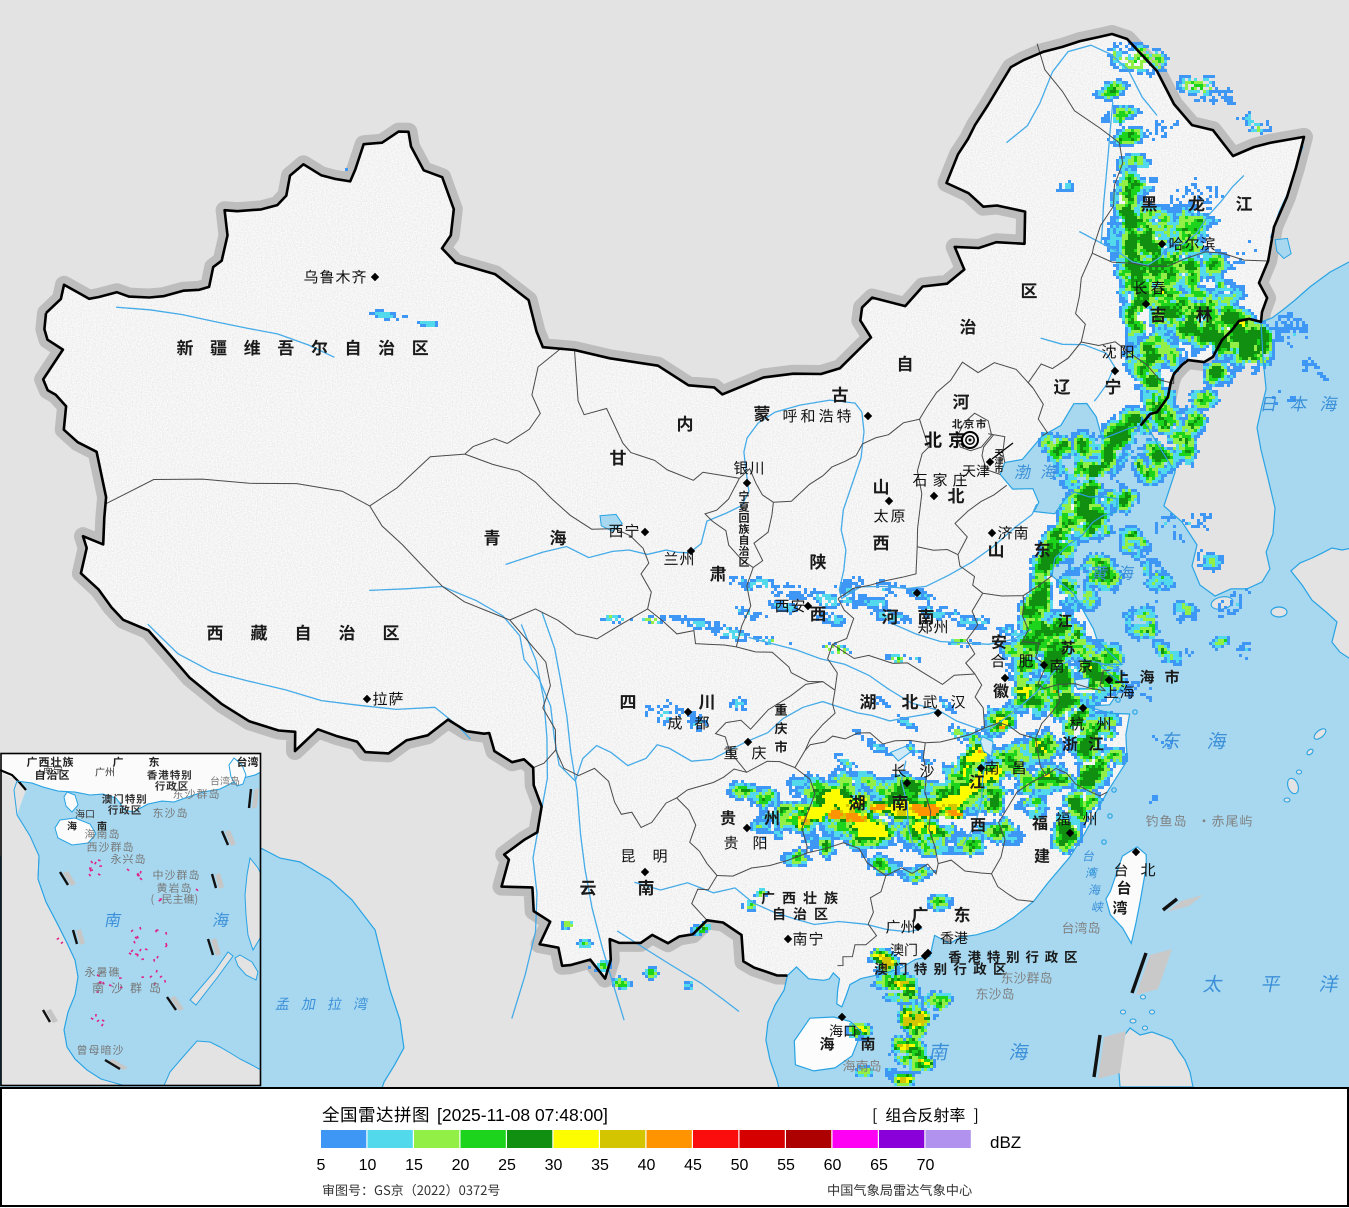 The image size is (1349, 1208). Describe the element at coordinates (879, 1165) in the screenshot. I see `svg-text: 65` at that location.